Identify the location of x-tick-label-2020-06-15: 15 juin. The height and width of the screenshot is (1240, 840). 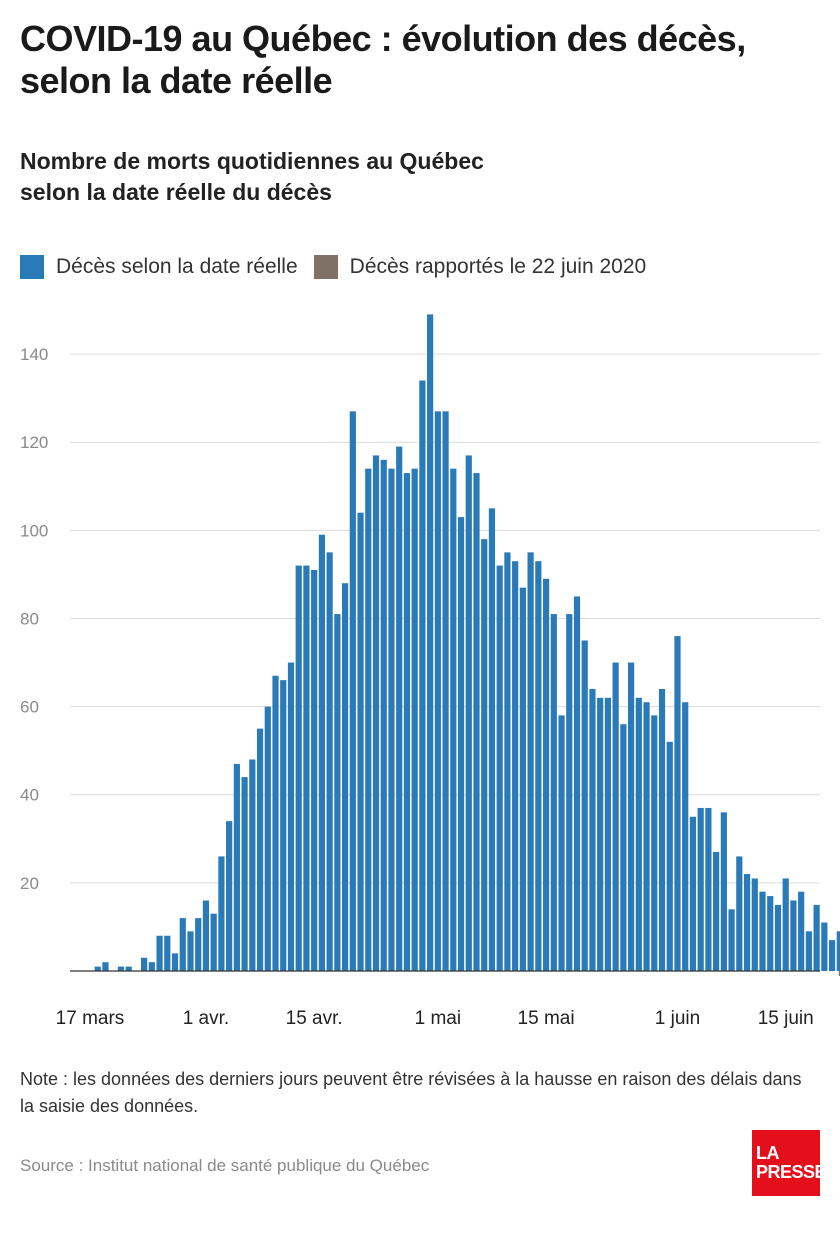
(786, 1018).